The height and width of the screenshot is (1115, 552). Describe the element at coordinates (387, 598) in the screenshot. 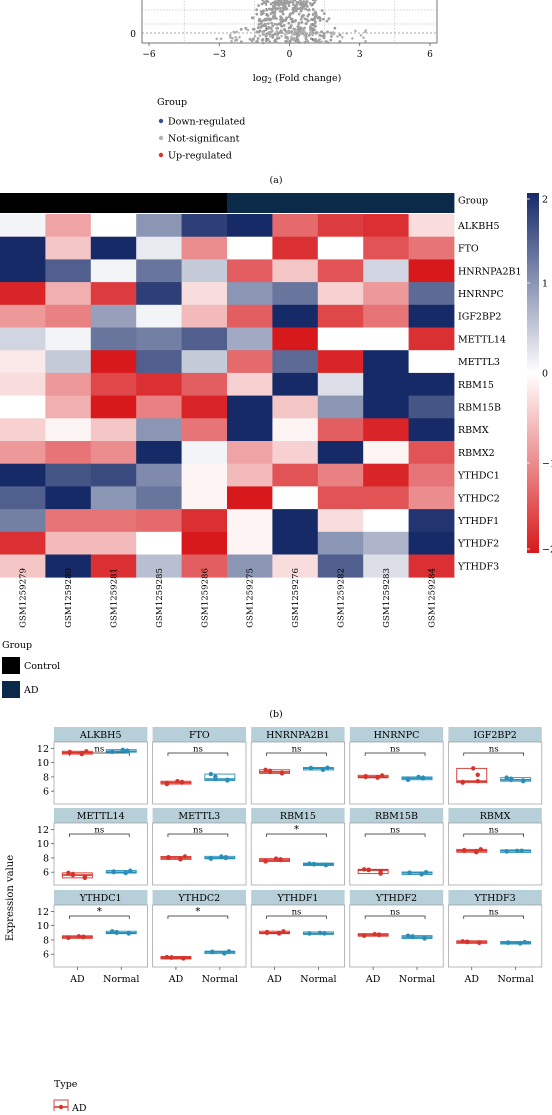

I see `heatmap-column-label: GSM1259283` at that location.